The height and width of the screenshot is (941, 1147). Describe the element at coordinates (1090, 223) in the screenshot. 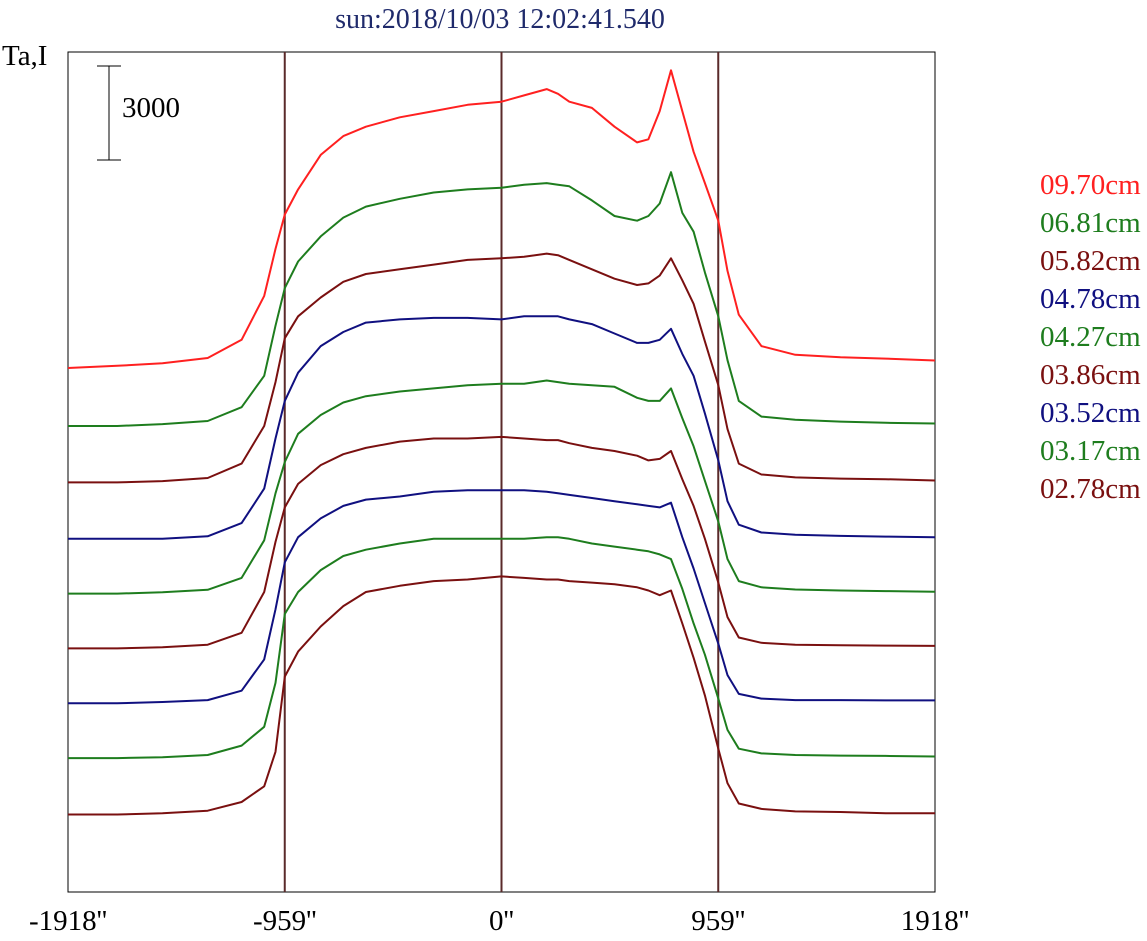

I see `legend-entry: 06.81cm` at that location.